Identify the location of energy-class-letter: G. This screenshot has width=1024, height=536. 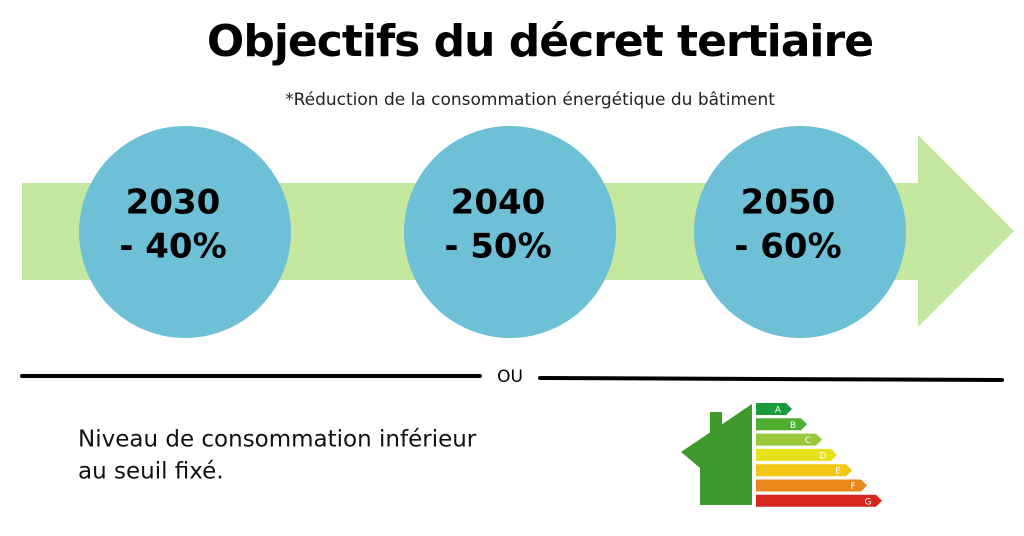
(868, 502).